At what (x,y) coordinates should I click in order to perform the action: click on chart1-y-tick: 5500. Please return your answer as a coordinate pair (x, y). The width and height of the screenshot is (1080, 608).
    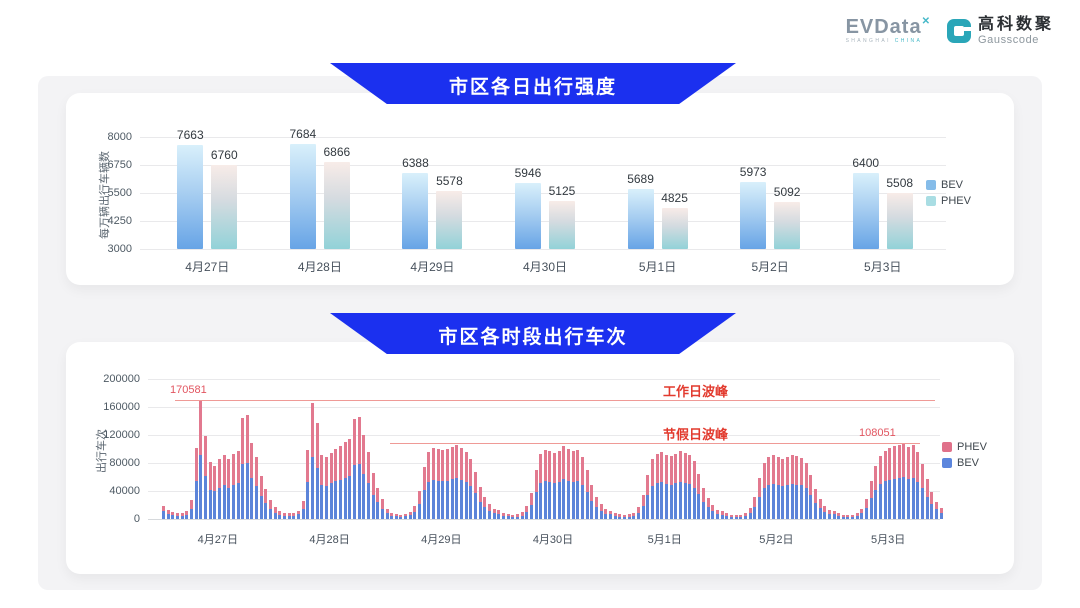
    Looking at the image, I should click on (119, 193).